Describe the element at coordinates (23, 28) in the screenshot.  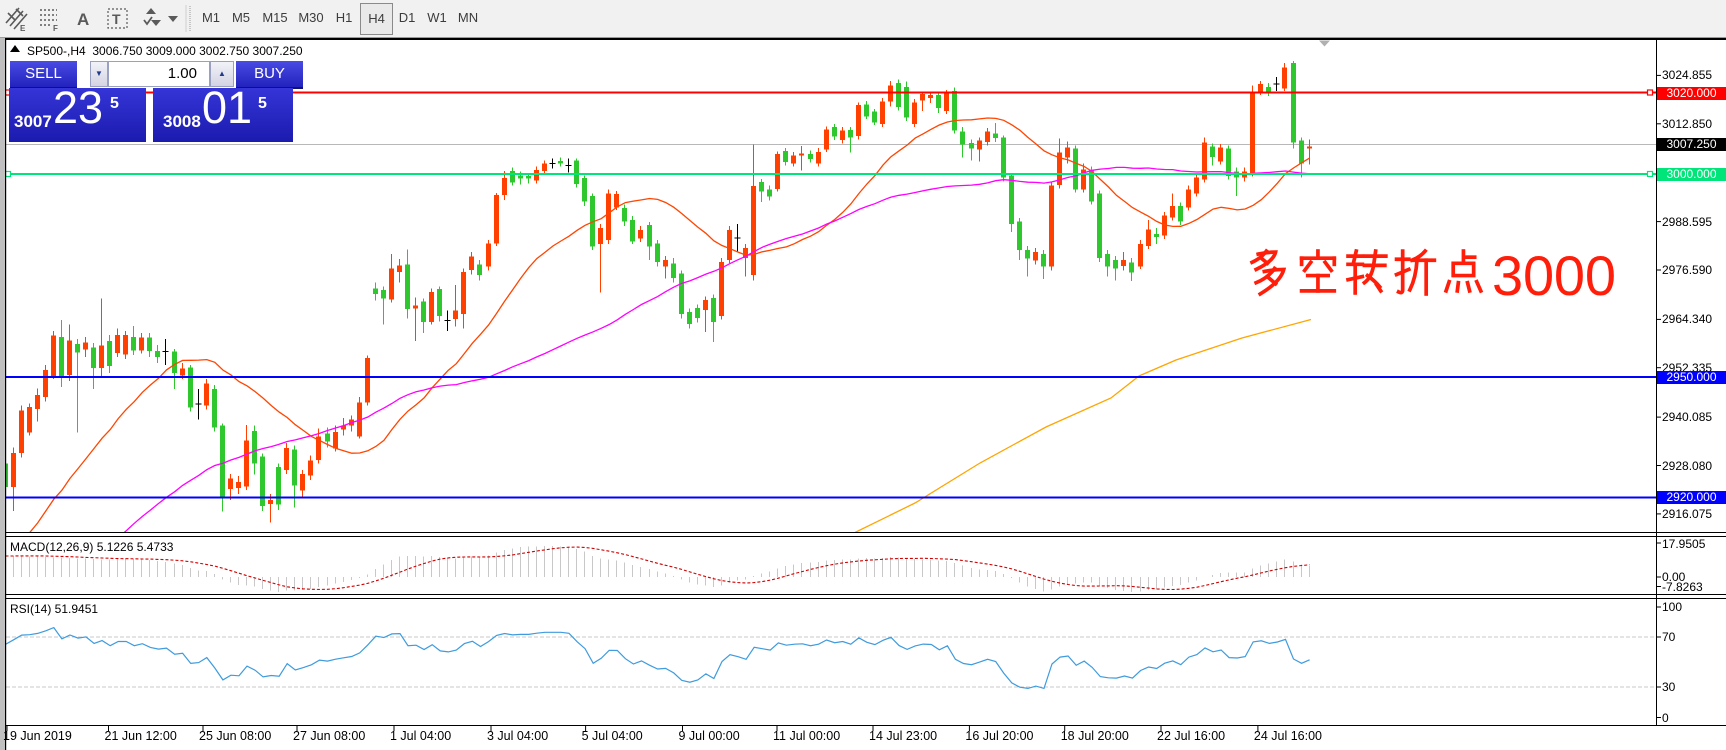
I see `svg-text: E` at that location.